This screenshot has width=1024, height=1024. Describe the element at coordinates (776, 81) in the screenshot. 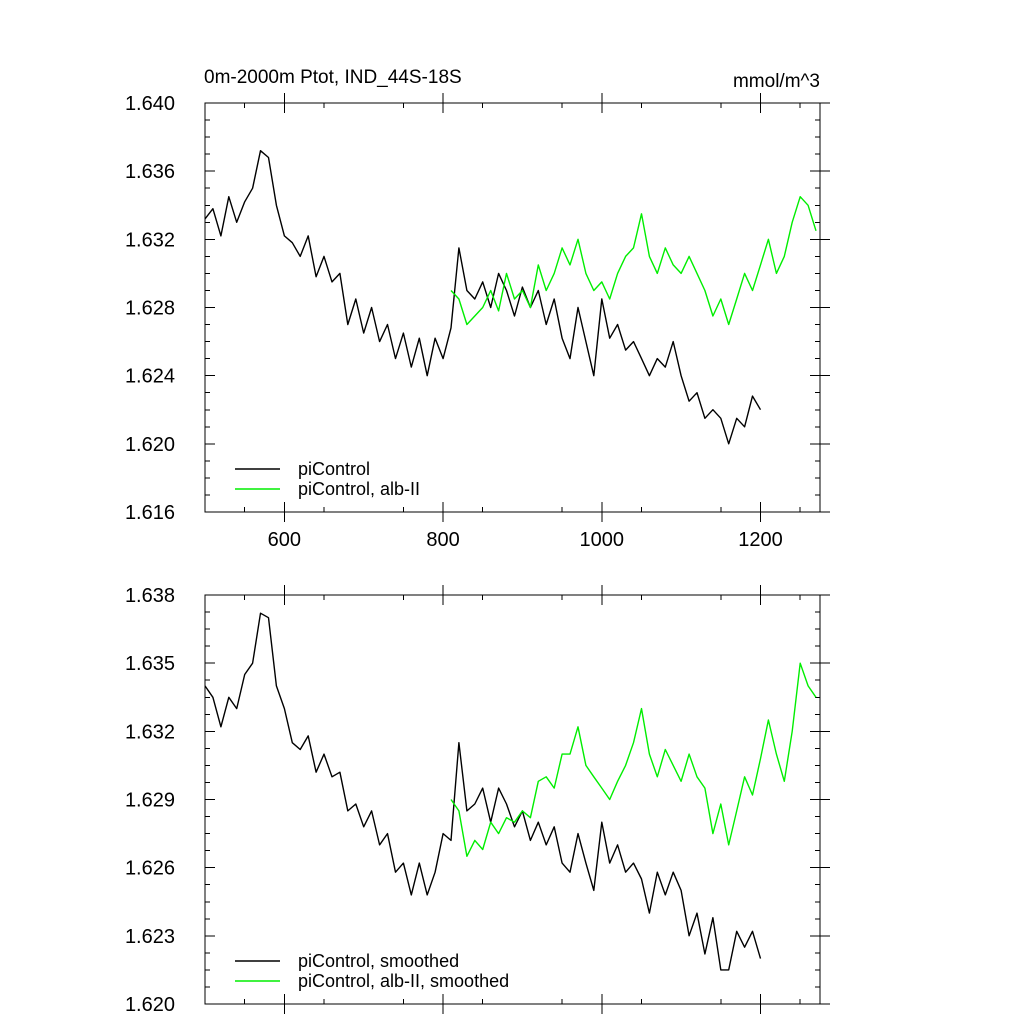

I see `top-title-right: mmol/m^3` at that location.